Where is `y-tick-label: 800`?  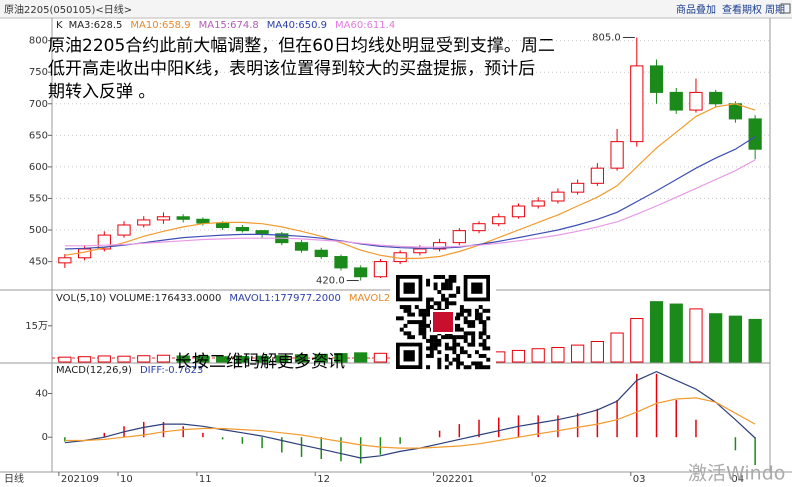 y-tick-label: 800 is located at coordinates (38, 41).